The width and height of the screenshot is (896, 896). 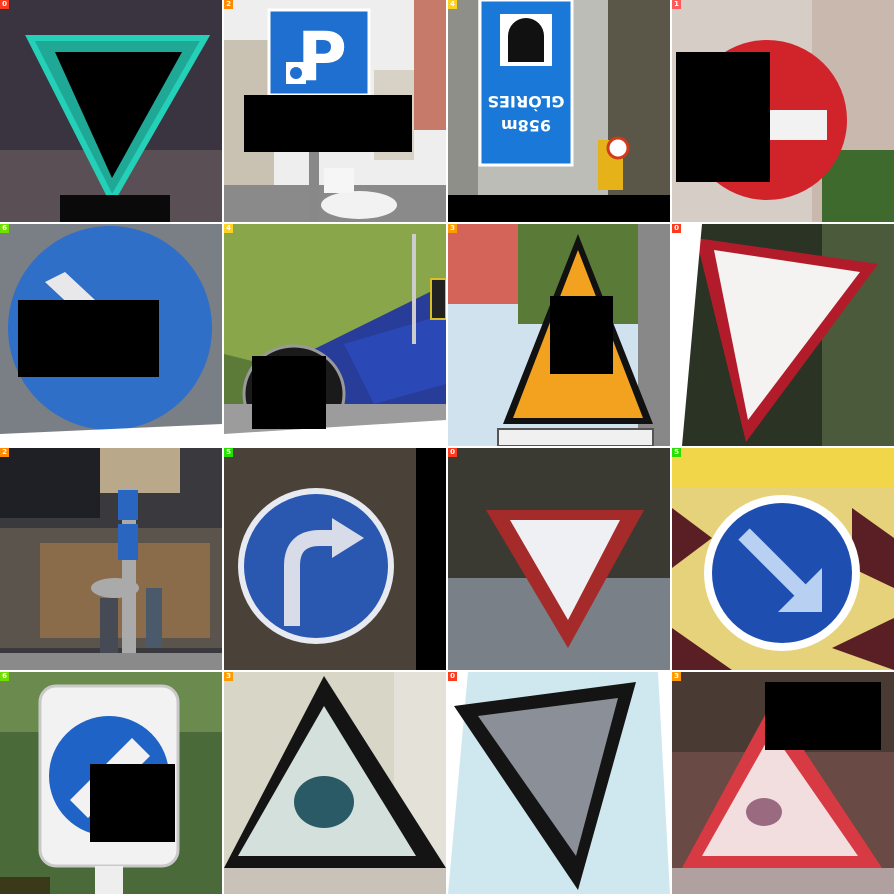 I want to click on tile-12-image, so click(x=783, y=559).